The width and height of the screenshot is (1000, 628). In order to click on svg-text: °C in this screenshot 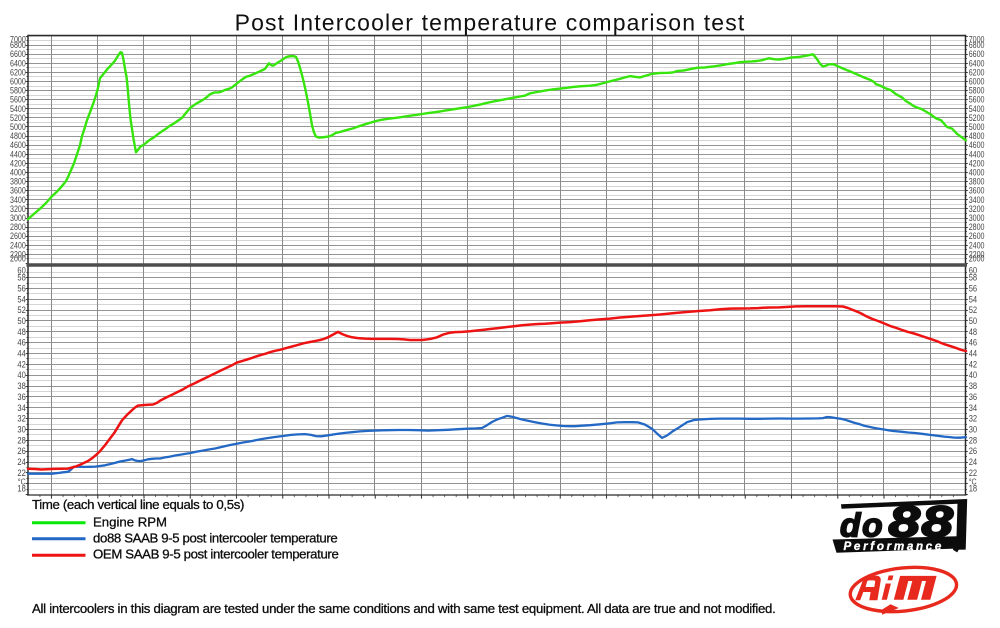, I will do `click(22, 481)`.